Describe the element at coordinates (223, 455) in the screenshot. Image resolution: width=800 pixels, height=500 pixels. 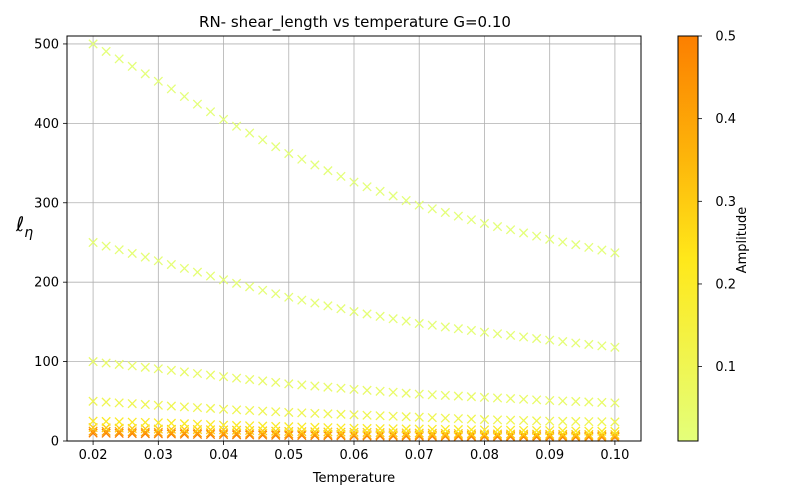
I see `x-tick-label: 0.04` at that location.